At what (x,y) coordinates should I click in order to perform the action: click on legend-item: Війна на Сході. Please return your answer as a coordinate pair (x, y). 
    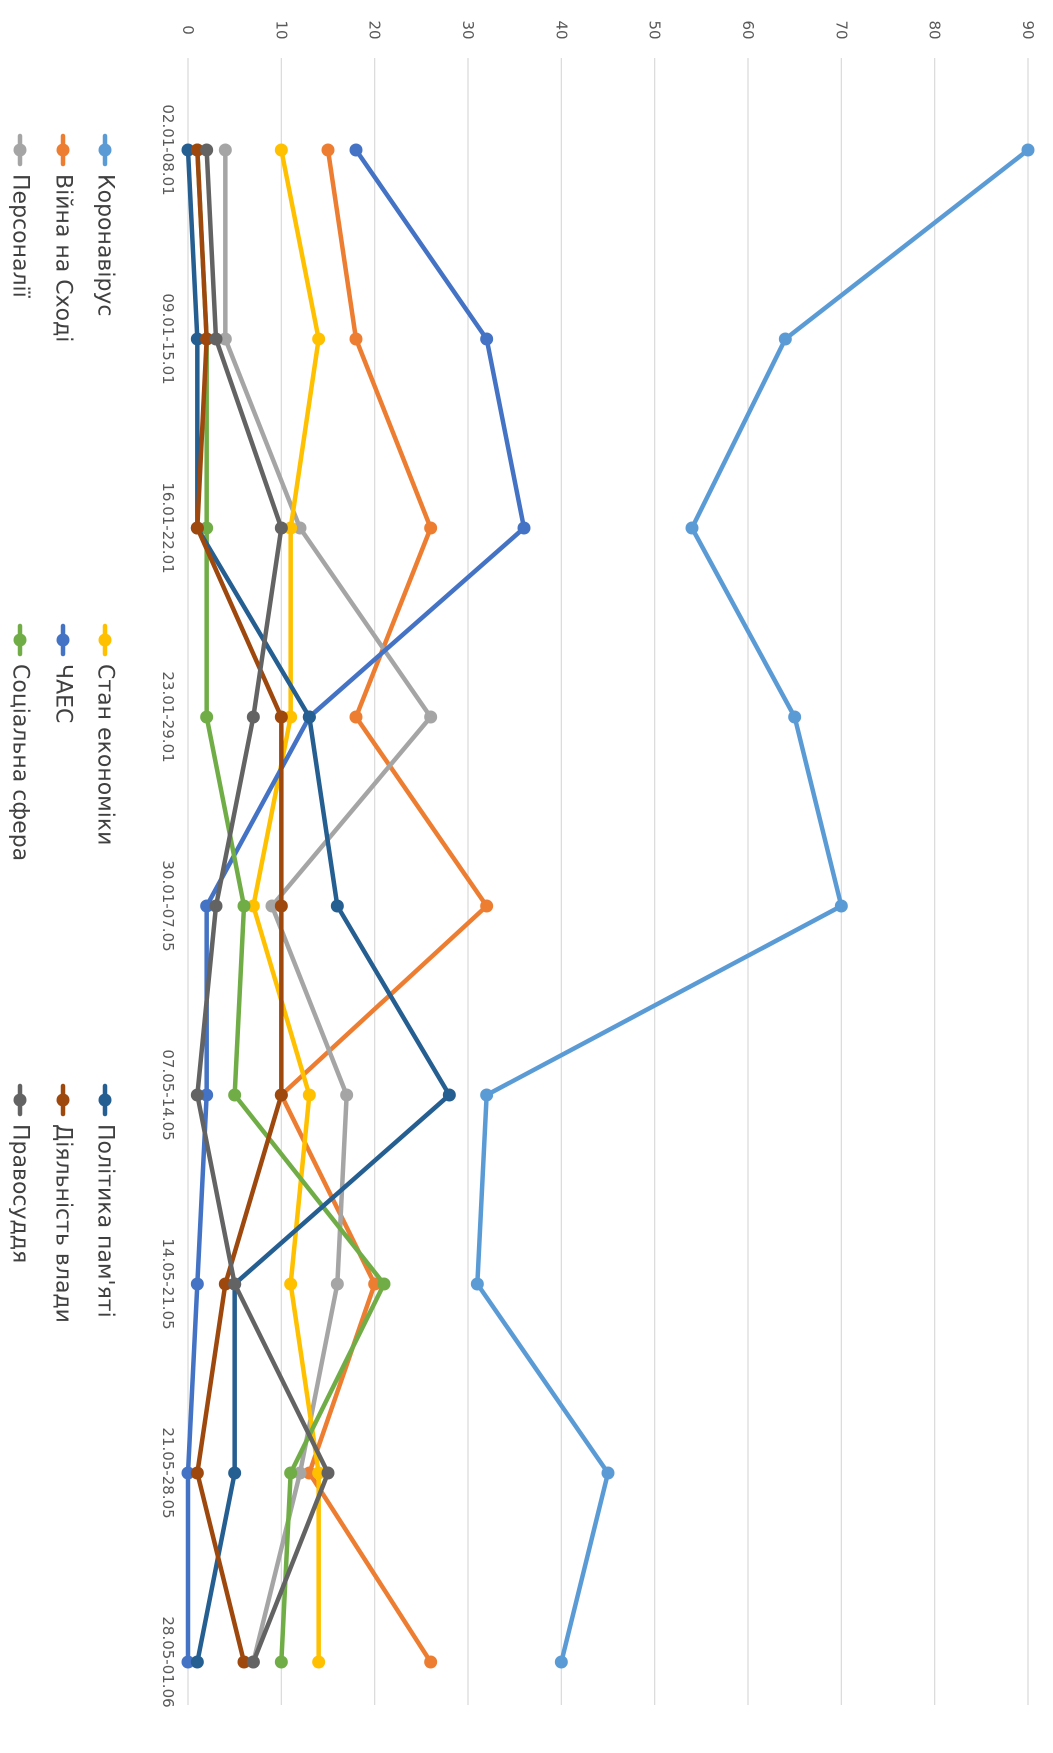
    Looking at the image, I should click on (63, 237).